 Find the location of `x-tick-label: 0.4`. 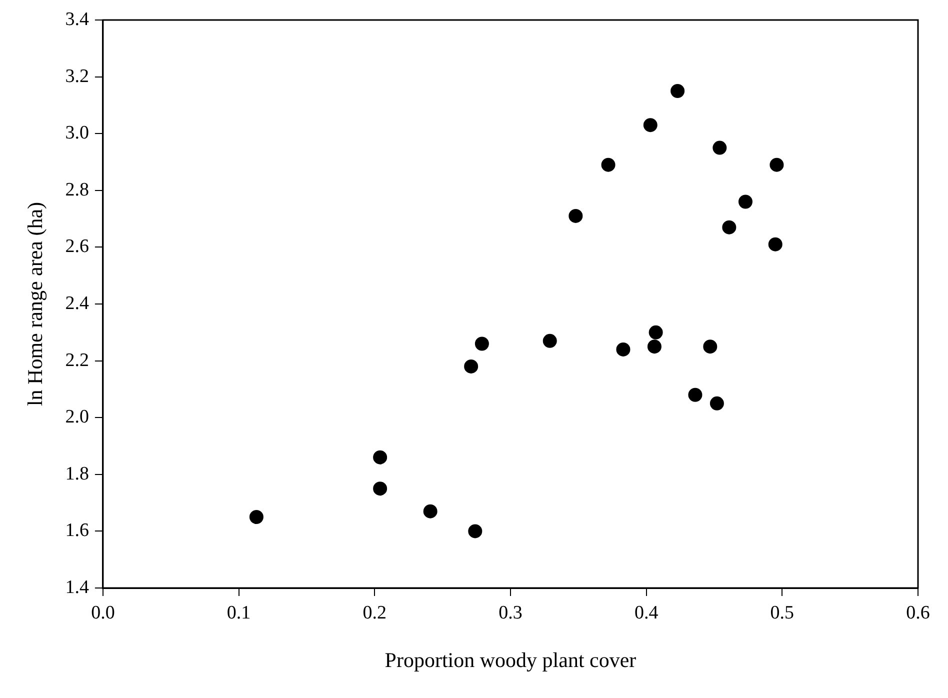

x-tick-label: 0.4 is located at coordinates (646, 613).